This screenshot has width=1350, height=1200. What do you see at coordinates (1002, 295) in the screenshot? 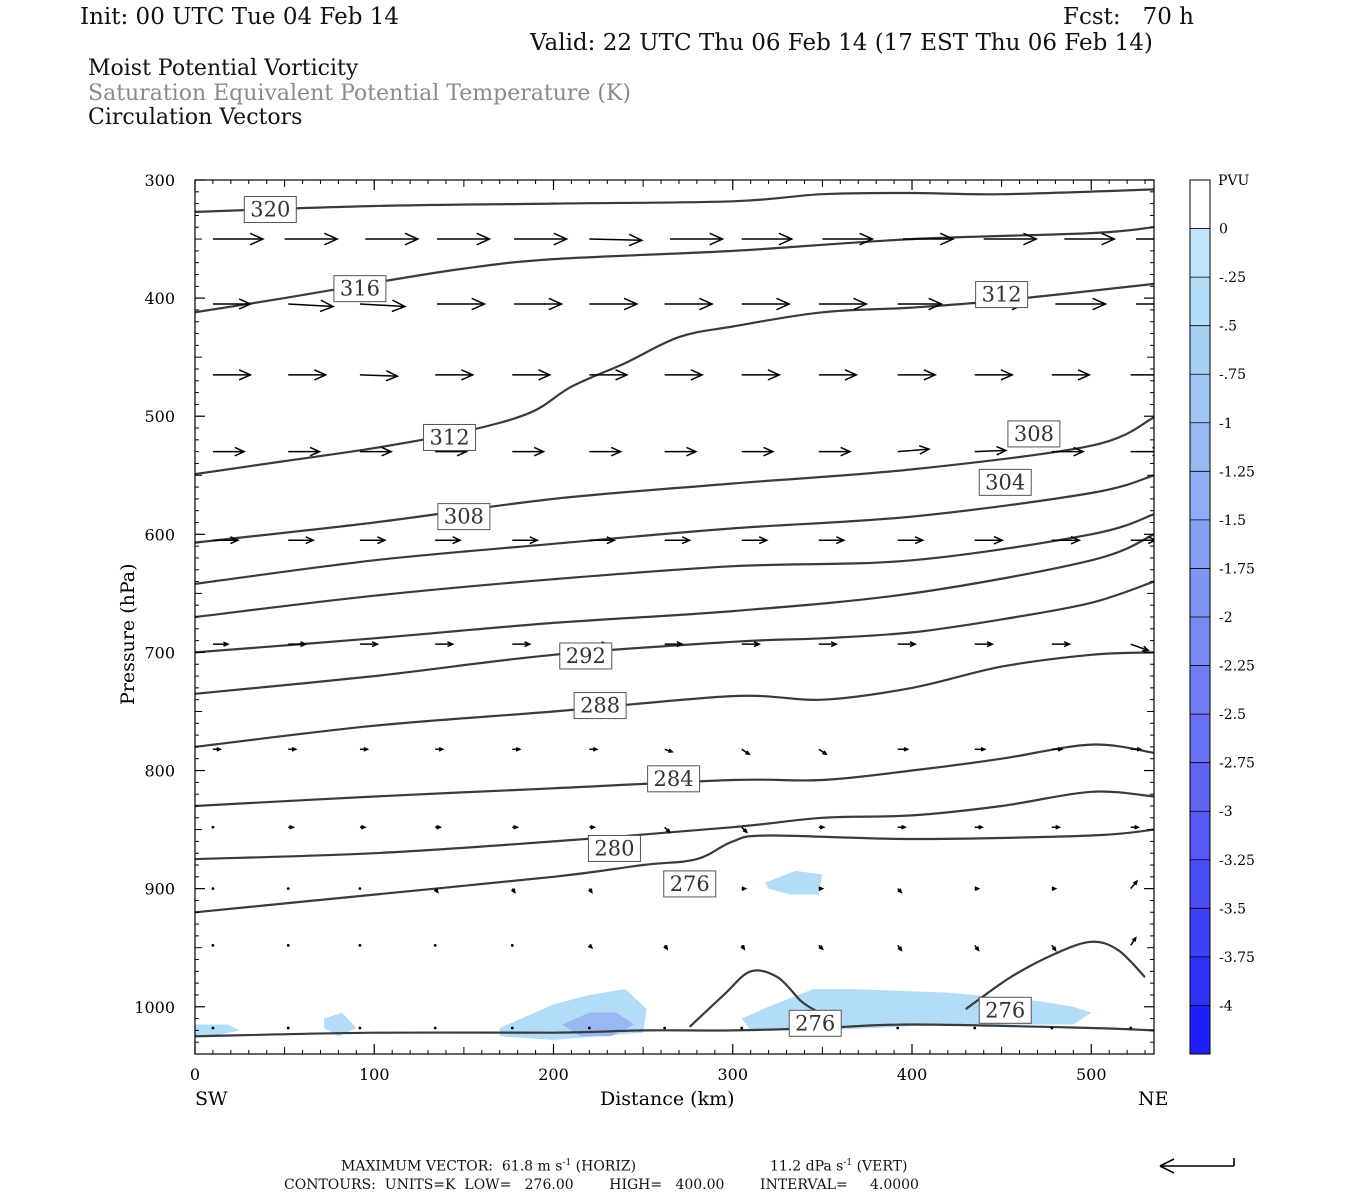
I see `contour-label-2: 312` at bounding box center [1002, 295].